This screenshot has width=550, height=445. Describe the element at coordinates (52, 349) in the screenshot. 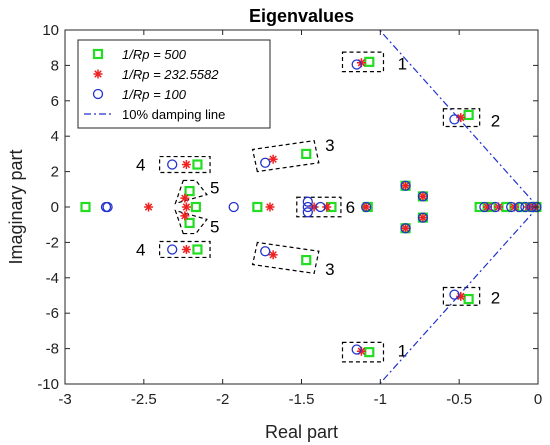

I see `y-tick-label: -8` at that location.